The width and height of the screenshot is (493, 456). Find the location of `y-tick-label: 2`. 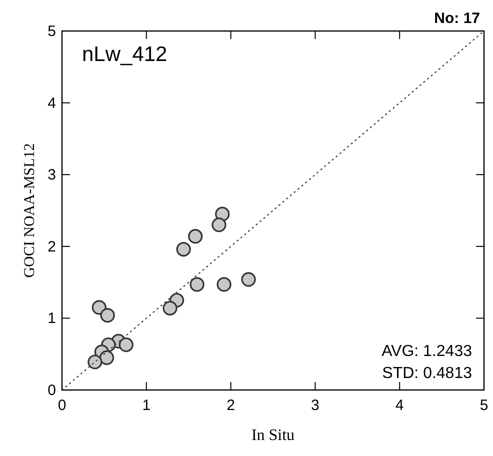

y-tick-label: 2 is located at coordinates (52, 247).